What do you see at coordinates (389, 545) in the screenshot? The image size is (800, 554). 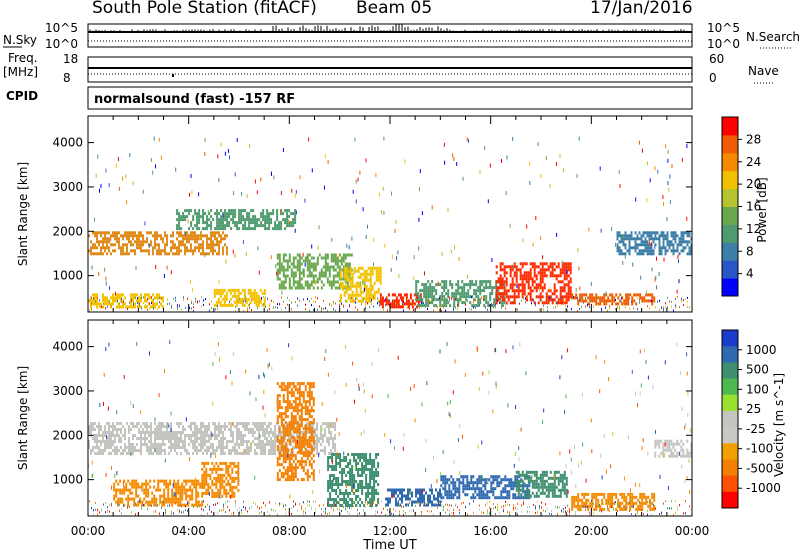 I see `x-axis-title: Time UT` at bounding box center [389, 545].